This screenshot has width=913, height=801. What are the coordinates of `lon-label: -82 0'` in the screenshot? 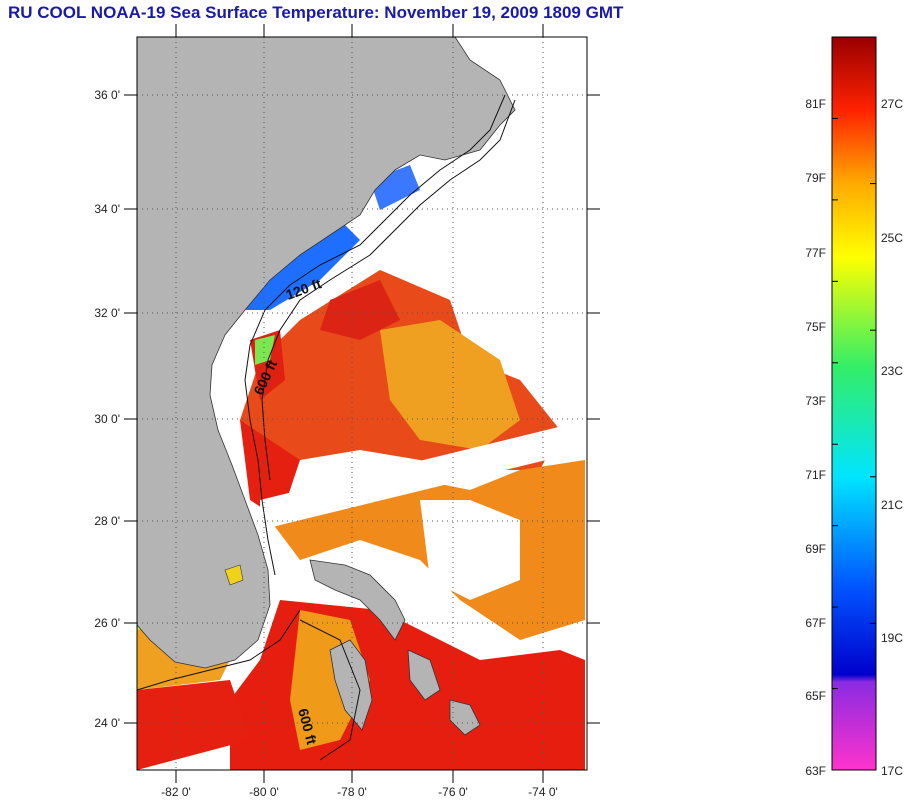 It's located at (176, 792).